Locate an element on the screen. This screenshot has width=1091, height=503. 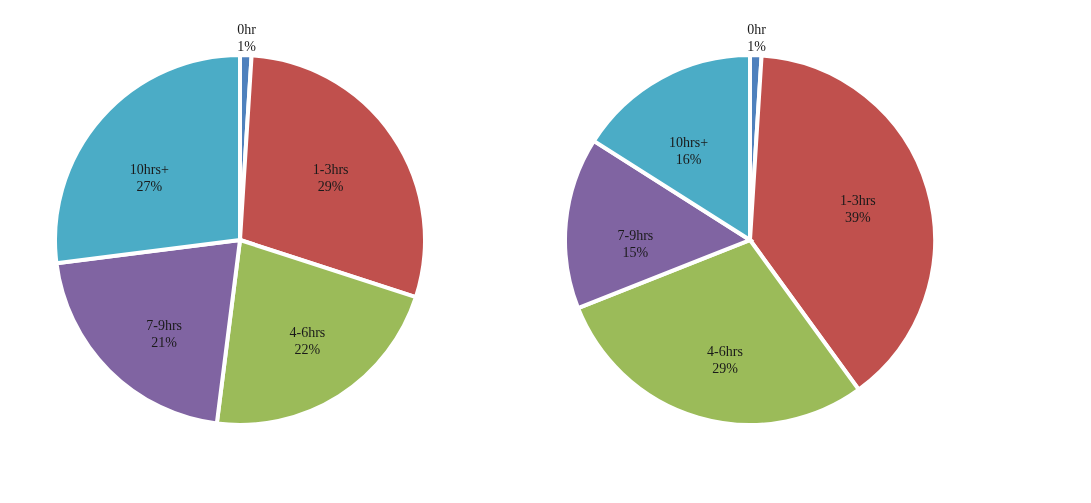
data-label: 22% is located at coordinates (307, 349).